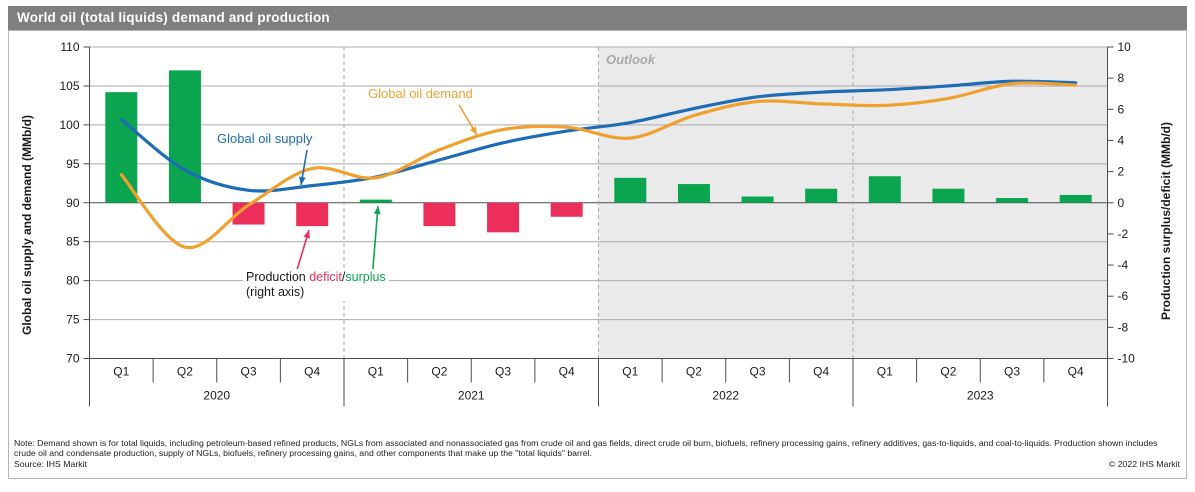  Describe the element at coordinates (343, 277) in the screenshot. I see `slash: /` at that location.